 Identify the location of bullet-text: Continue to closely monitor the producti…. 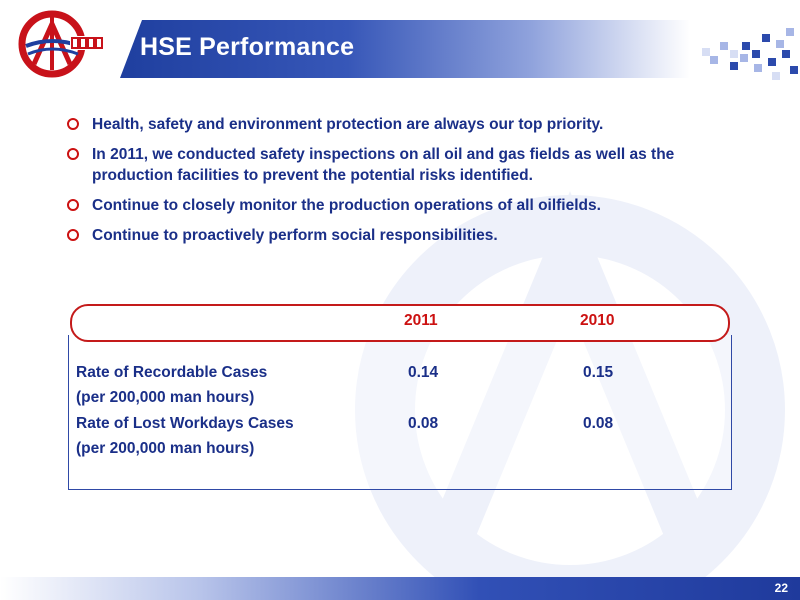
(346, 205).